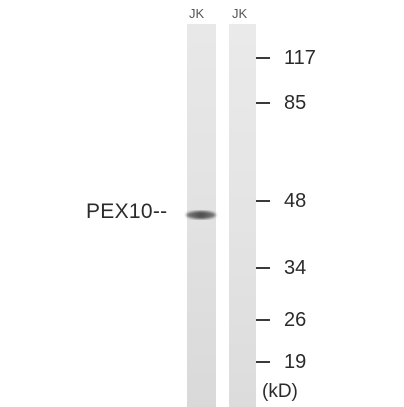 Image resolution: width=404 pixels, height=407 pixels. Describe the element at coordinates (295, 361) in the screenshot. I see `marker-value: 19` at that location.